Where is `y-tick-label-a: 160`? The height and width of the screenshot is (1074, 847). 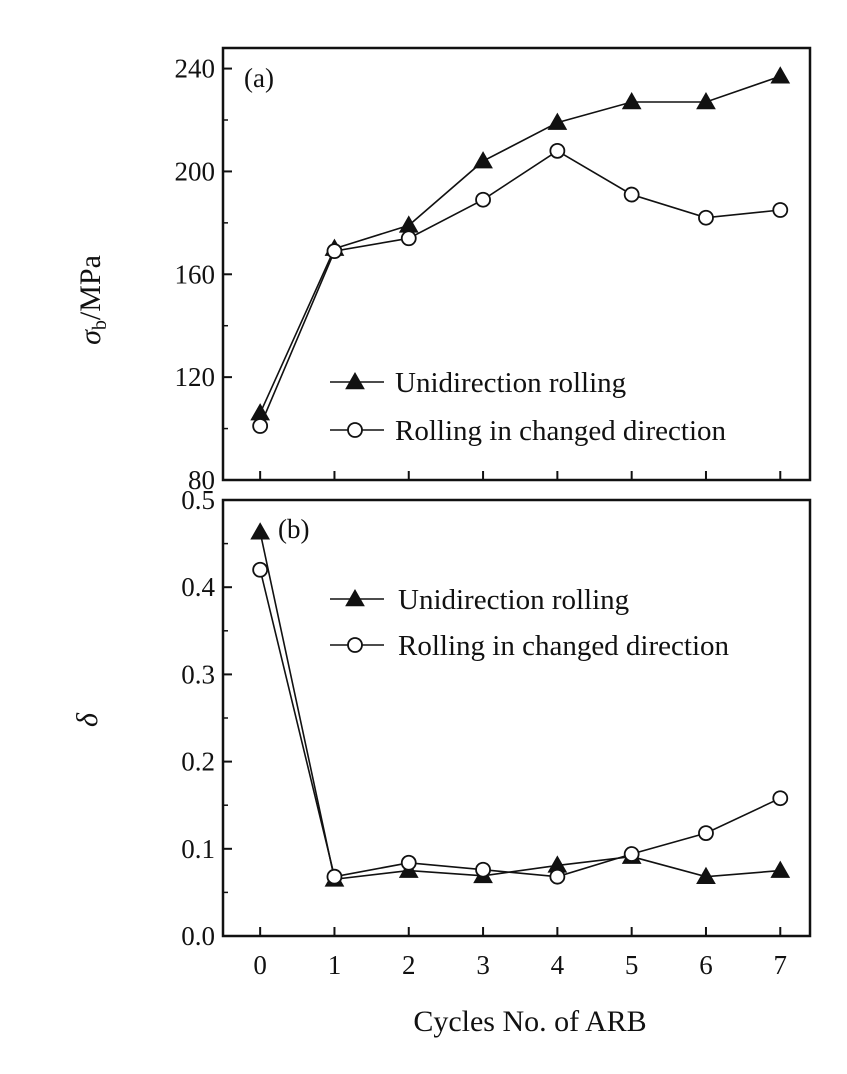
y-tick-label-a: 160 is located at coordinates (195, 274).